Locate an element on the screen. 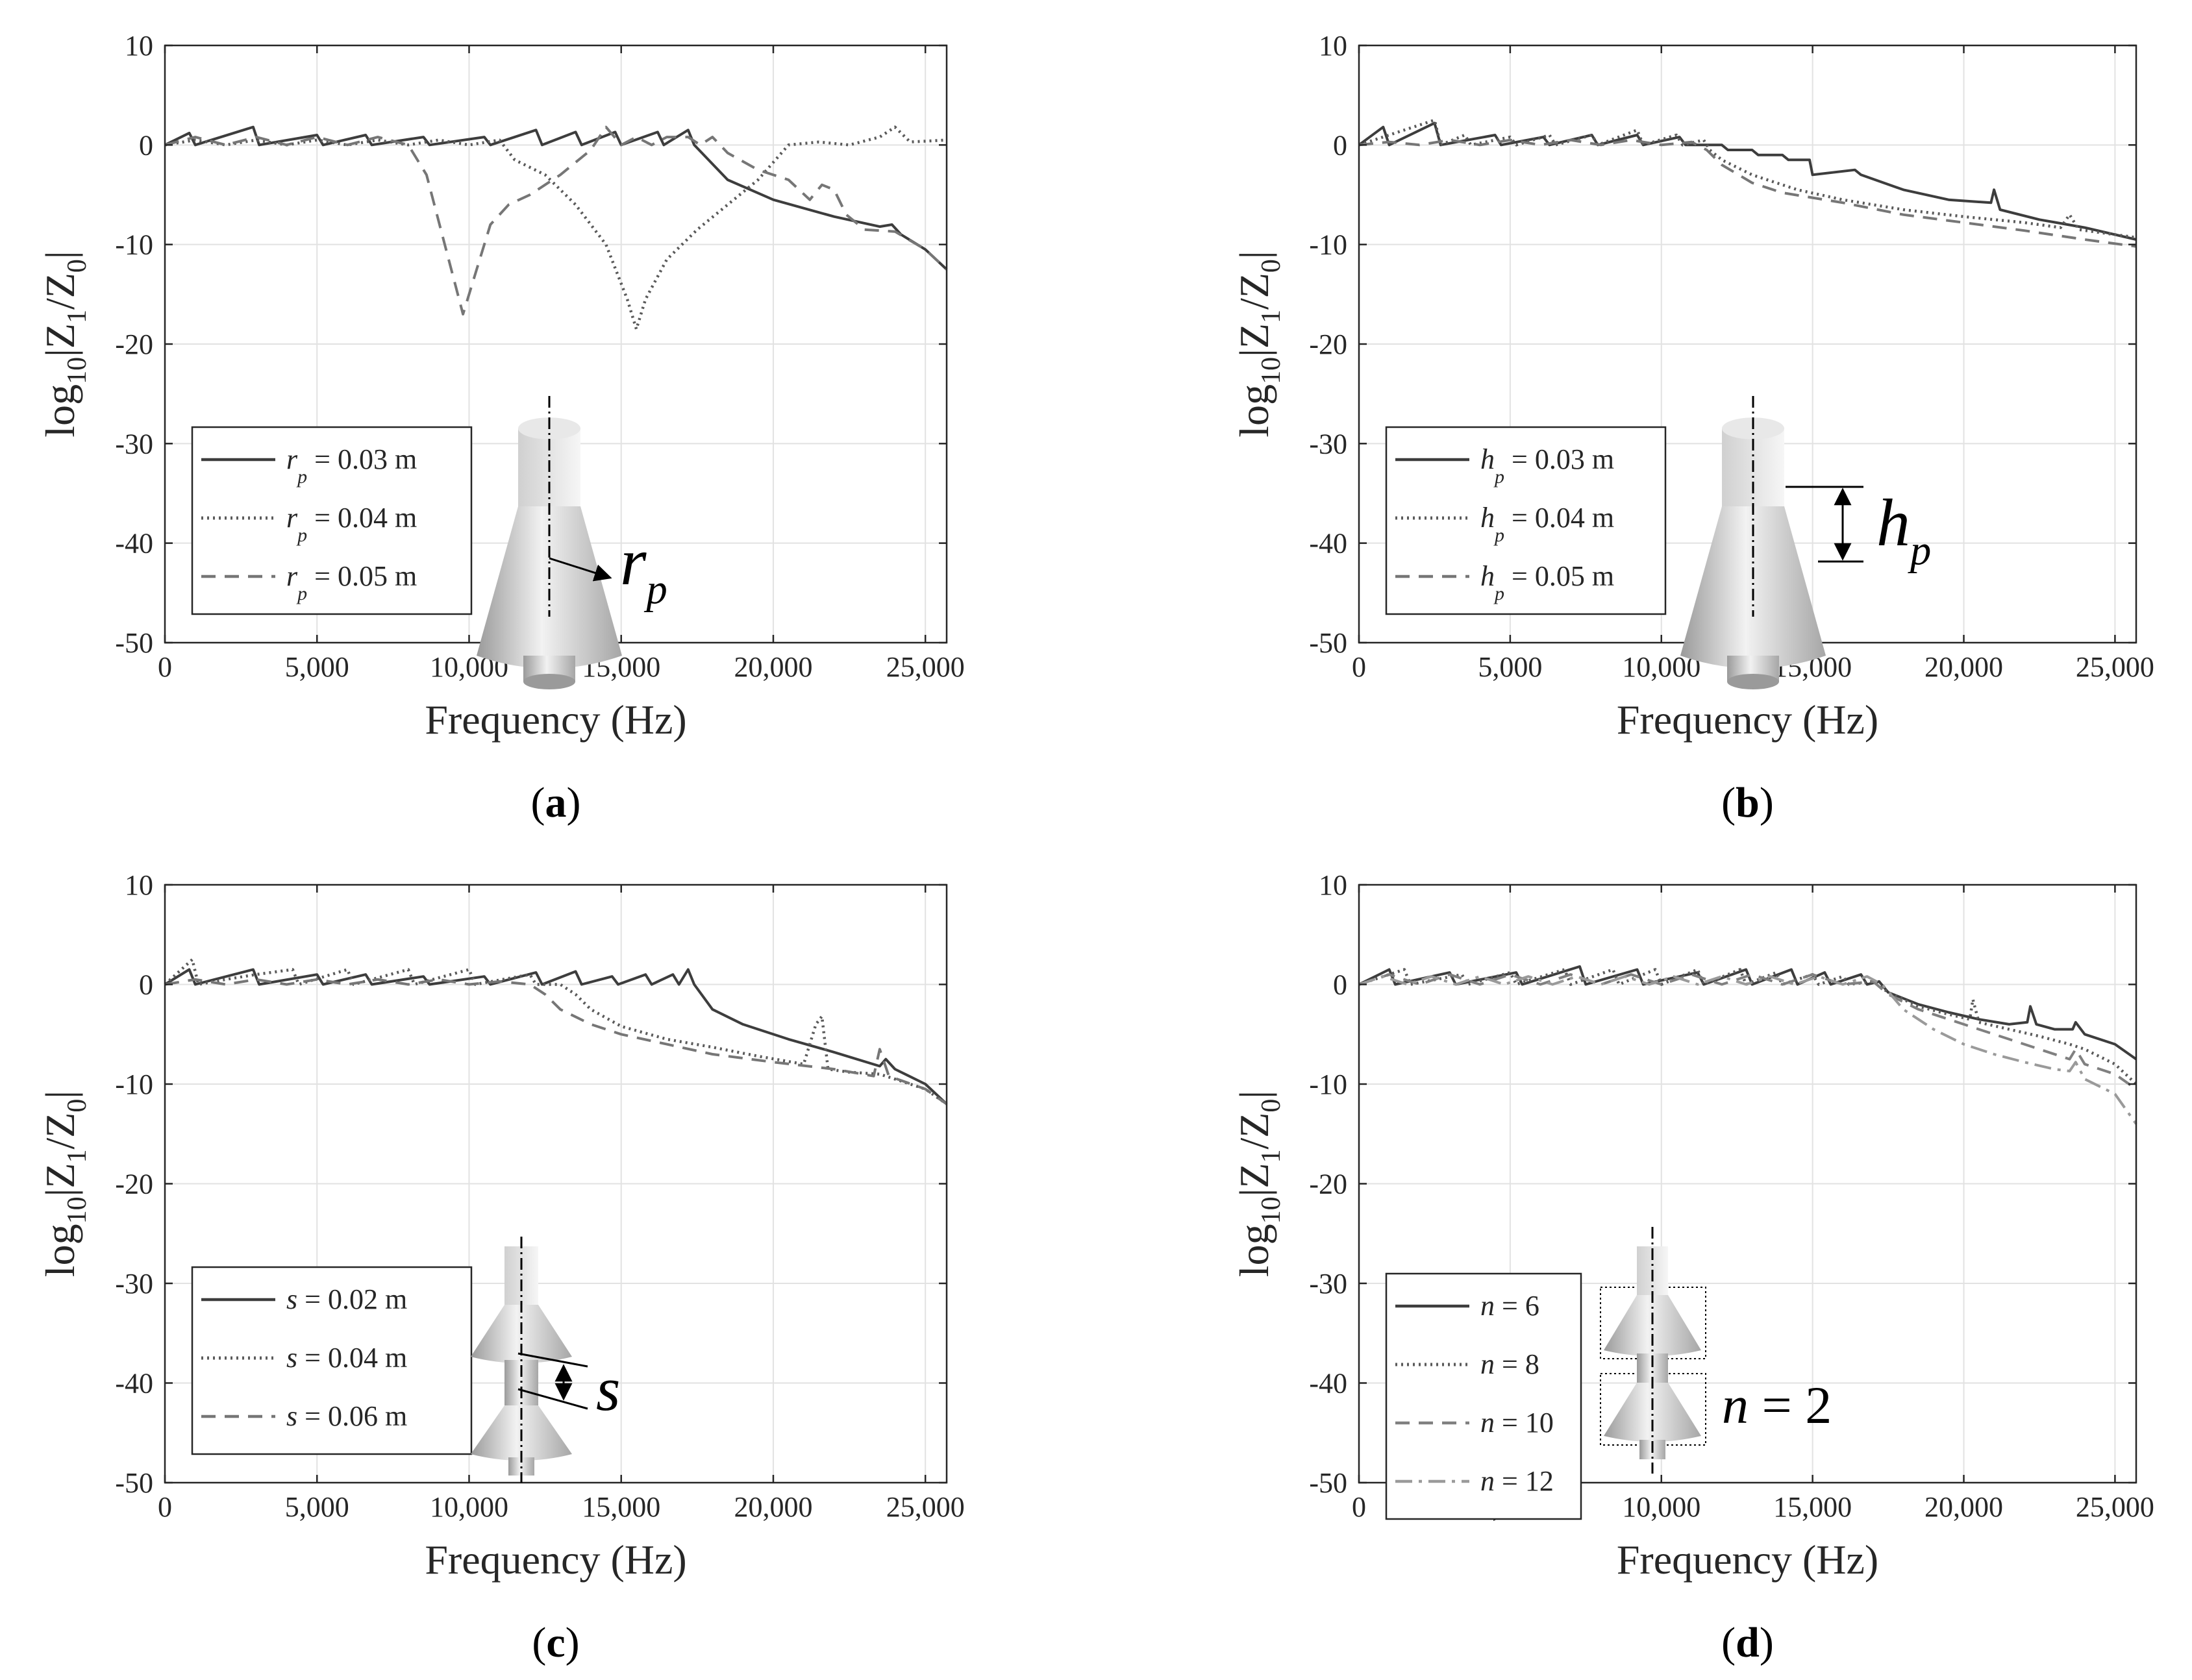  count-annotation: n = 2 is located at coordinates (1777, 1406).